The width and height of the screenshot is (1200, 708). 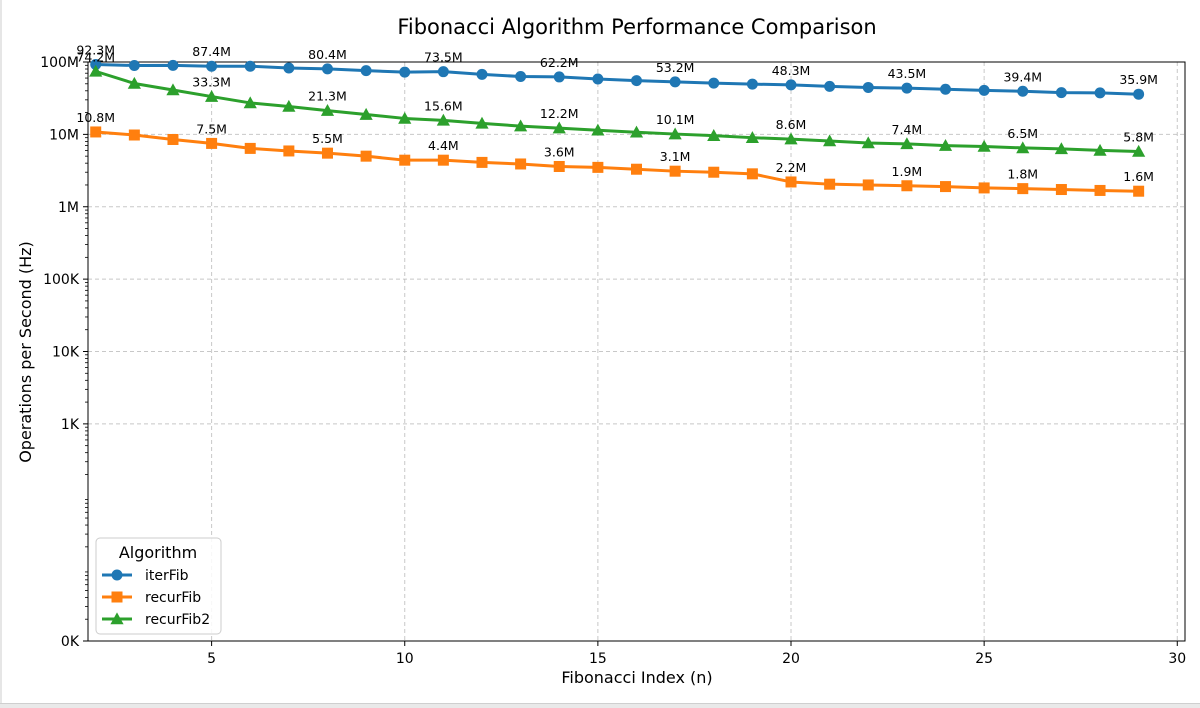 What do you see at coordinates (156, 620) in the screenshot?
I see `legend-entry-recurFib2: recurFib2` at bounding box center [156, 620].